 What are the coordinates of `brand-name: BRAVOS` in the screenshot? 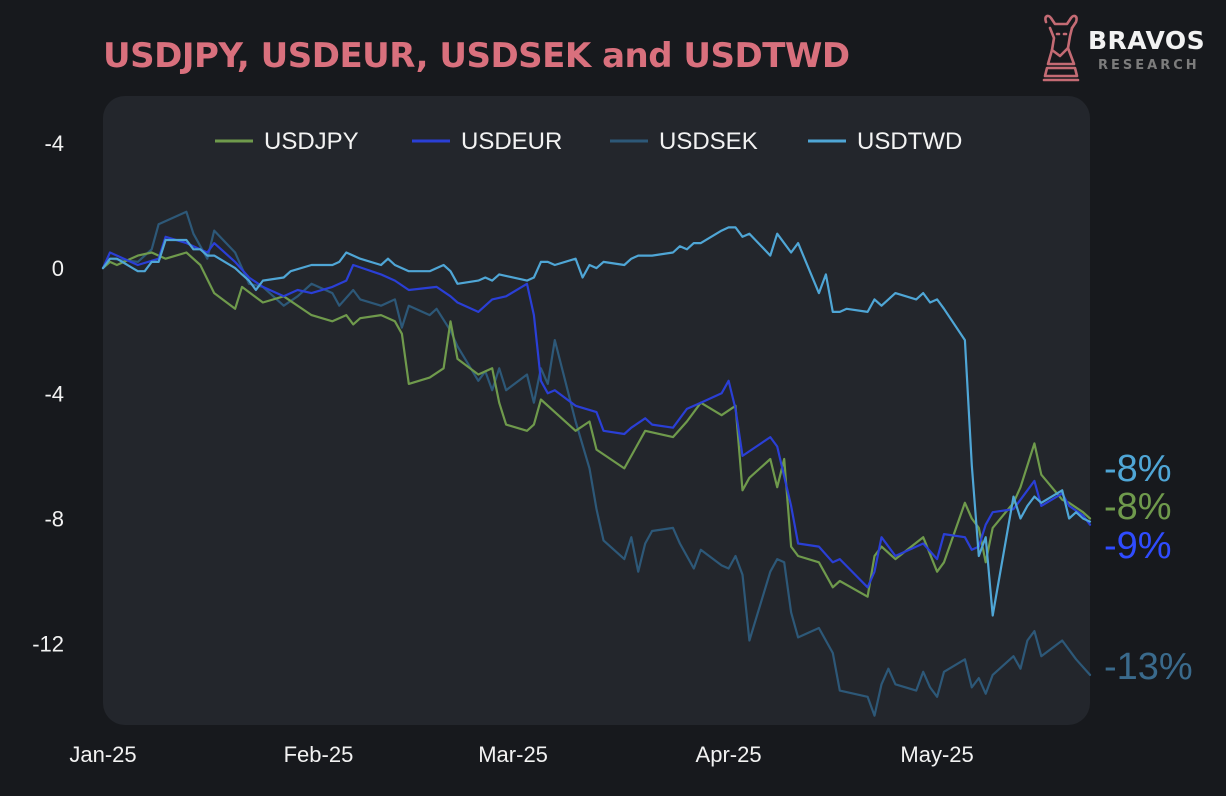 It's located at (1147, 40).